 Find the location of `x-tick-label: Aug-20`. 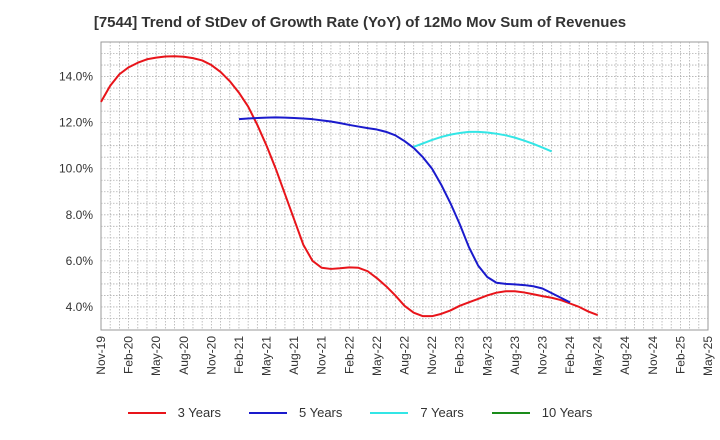

x-tick-label: Aug-20 is located at coordinates (184, 355).